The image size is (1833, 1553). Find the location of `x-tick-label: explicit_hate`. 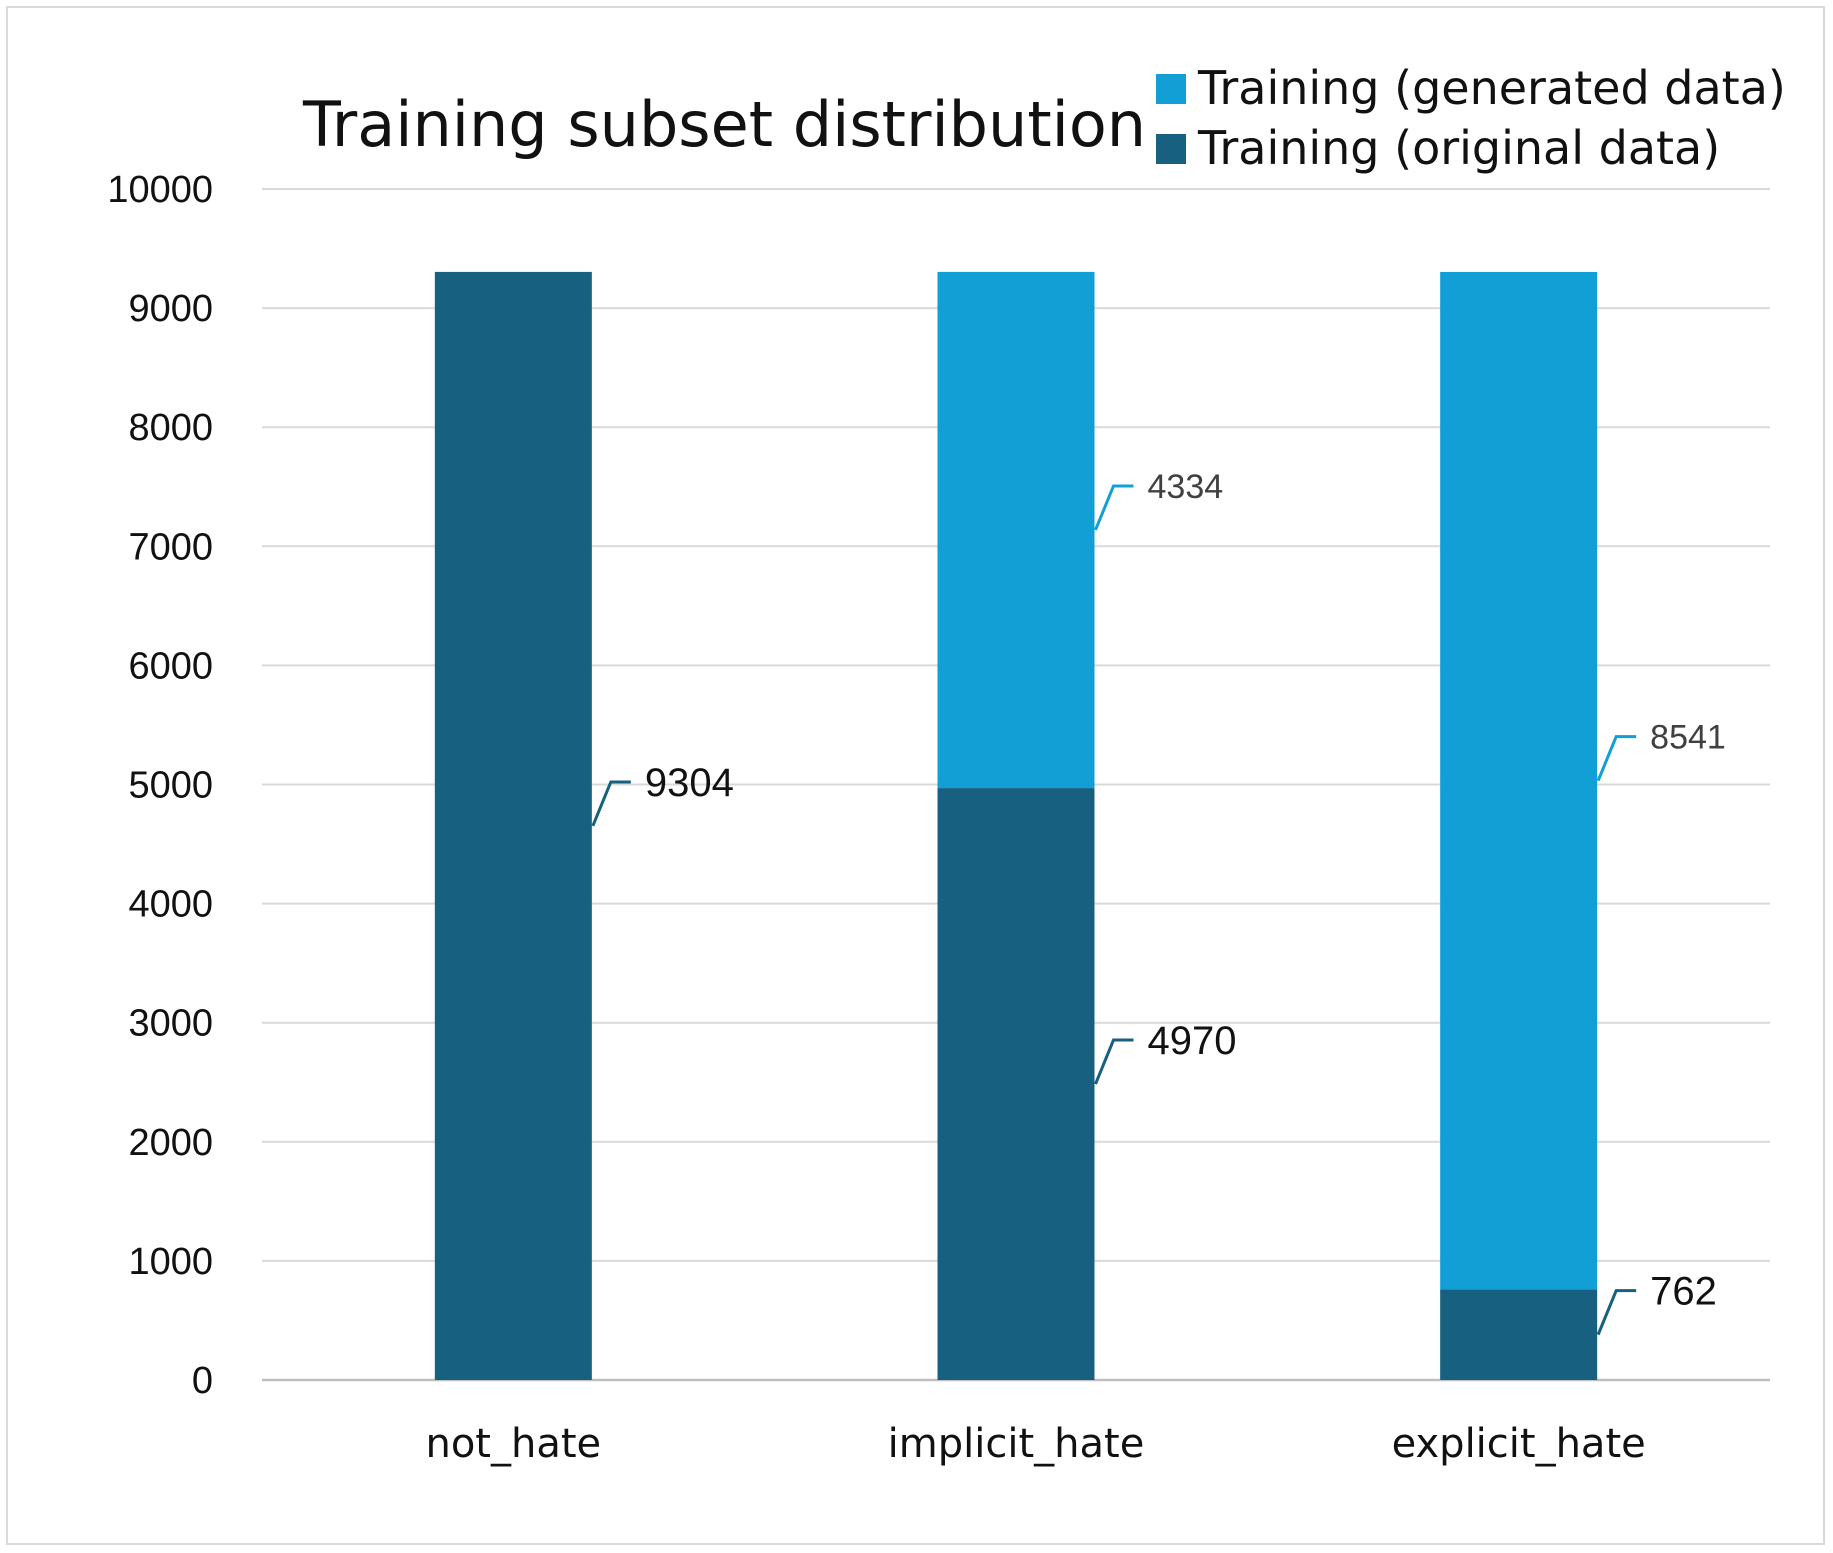

x-tick-label: explicit_hate is located at coordinates (1519, 1444).